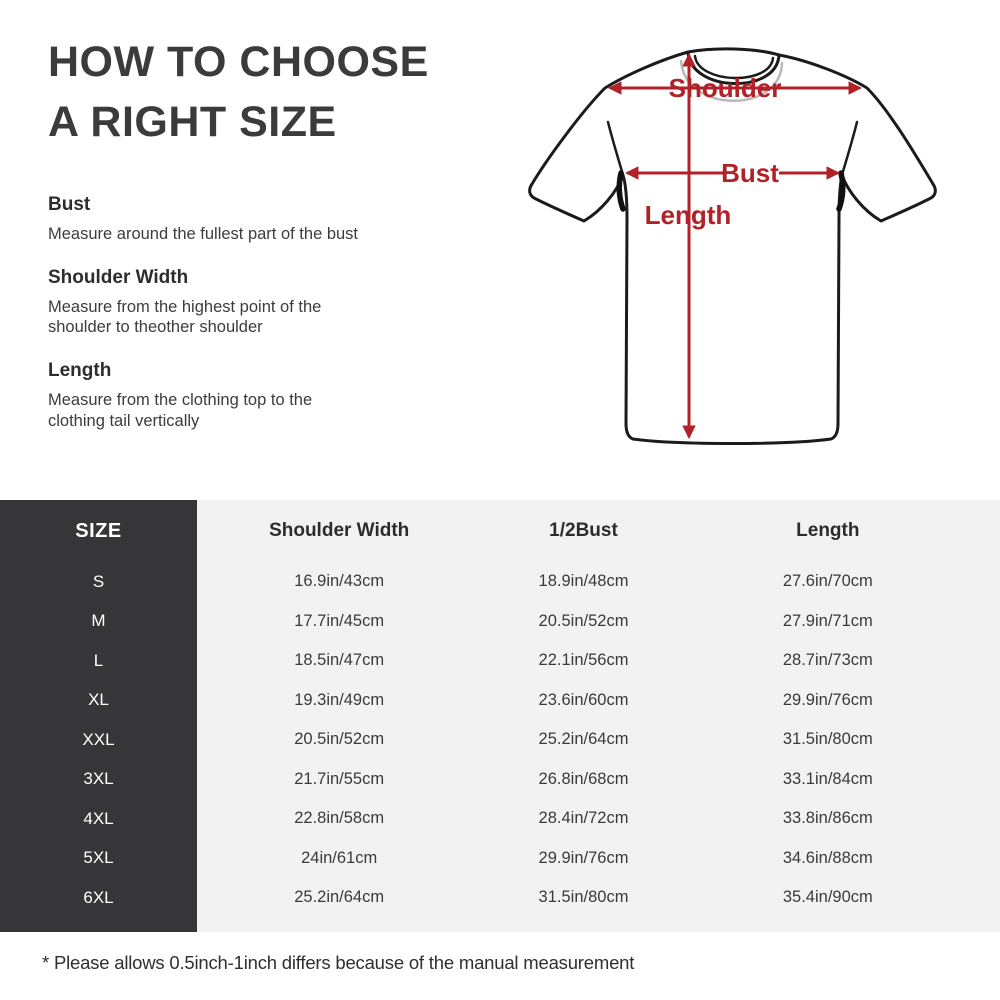 This screenshot has width=1000, height=1000. What do you see at coordinates (725, 88) in the screenshot?
I see `shoulder-arrow-label: Shoulder` at bounding box center [725, 88].